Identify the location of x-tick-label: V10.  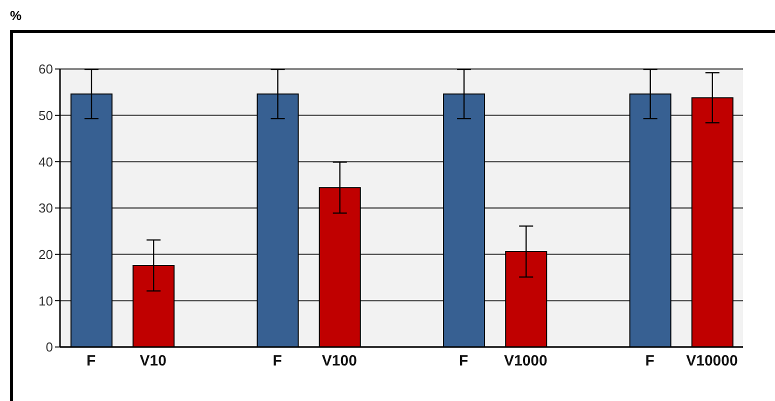
(153, 361).